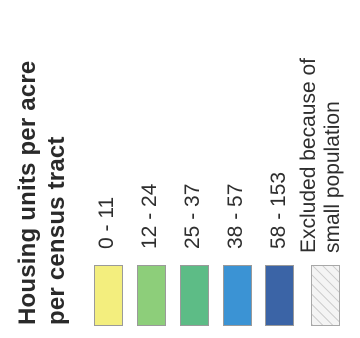 This screenshot has width=360, height=338. Describe the element at coordinates (56, 230) in the screenshot. I see `legend-title-line2: per census tract` at that location.